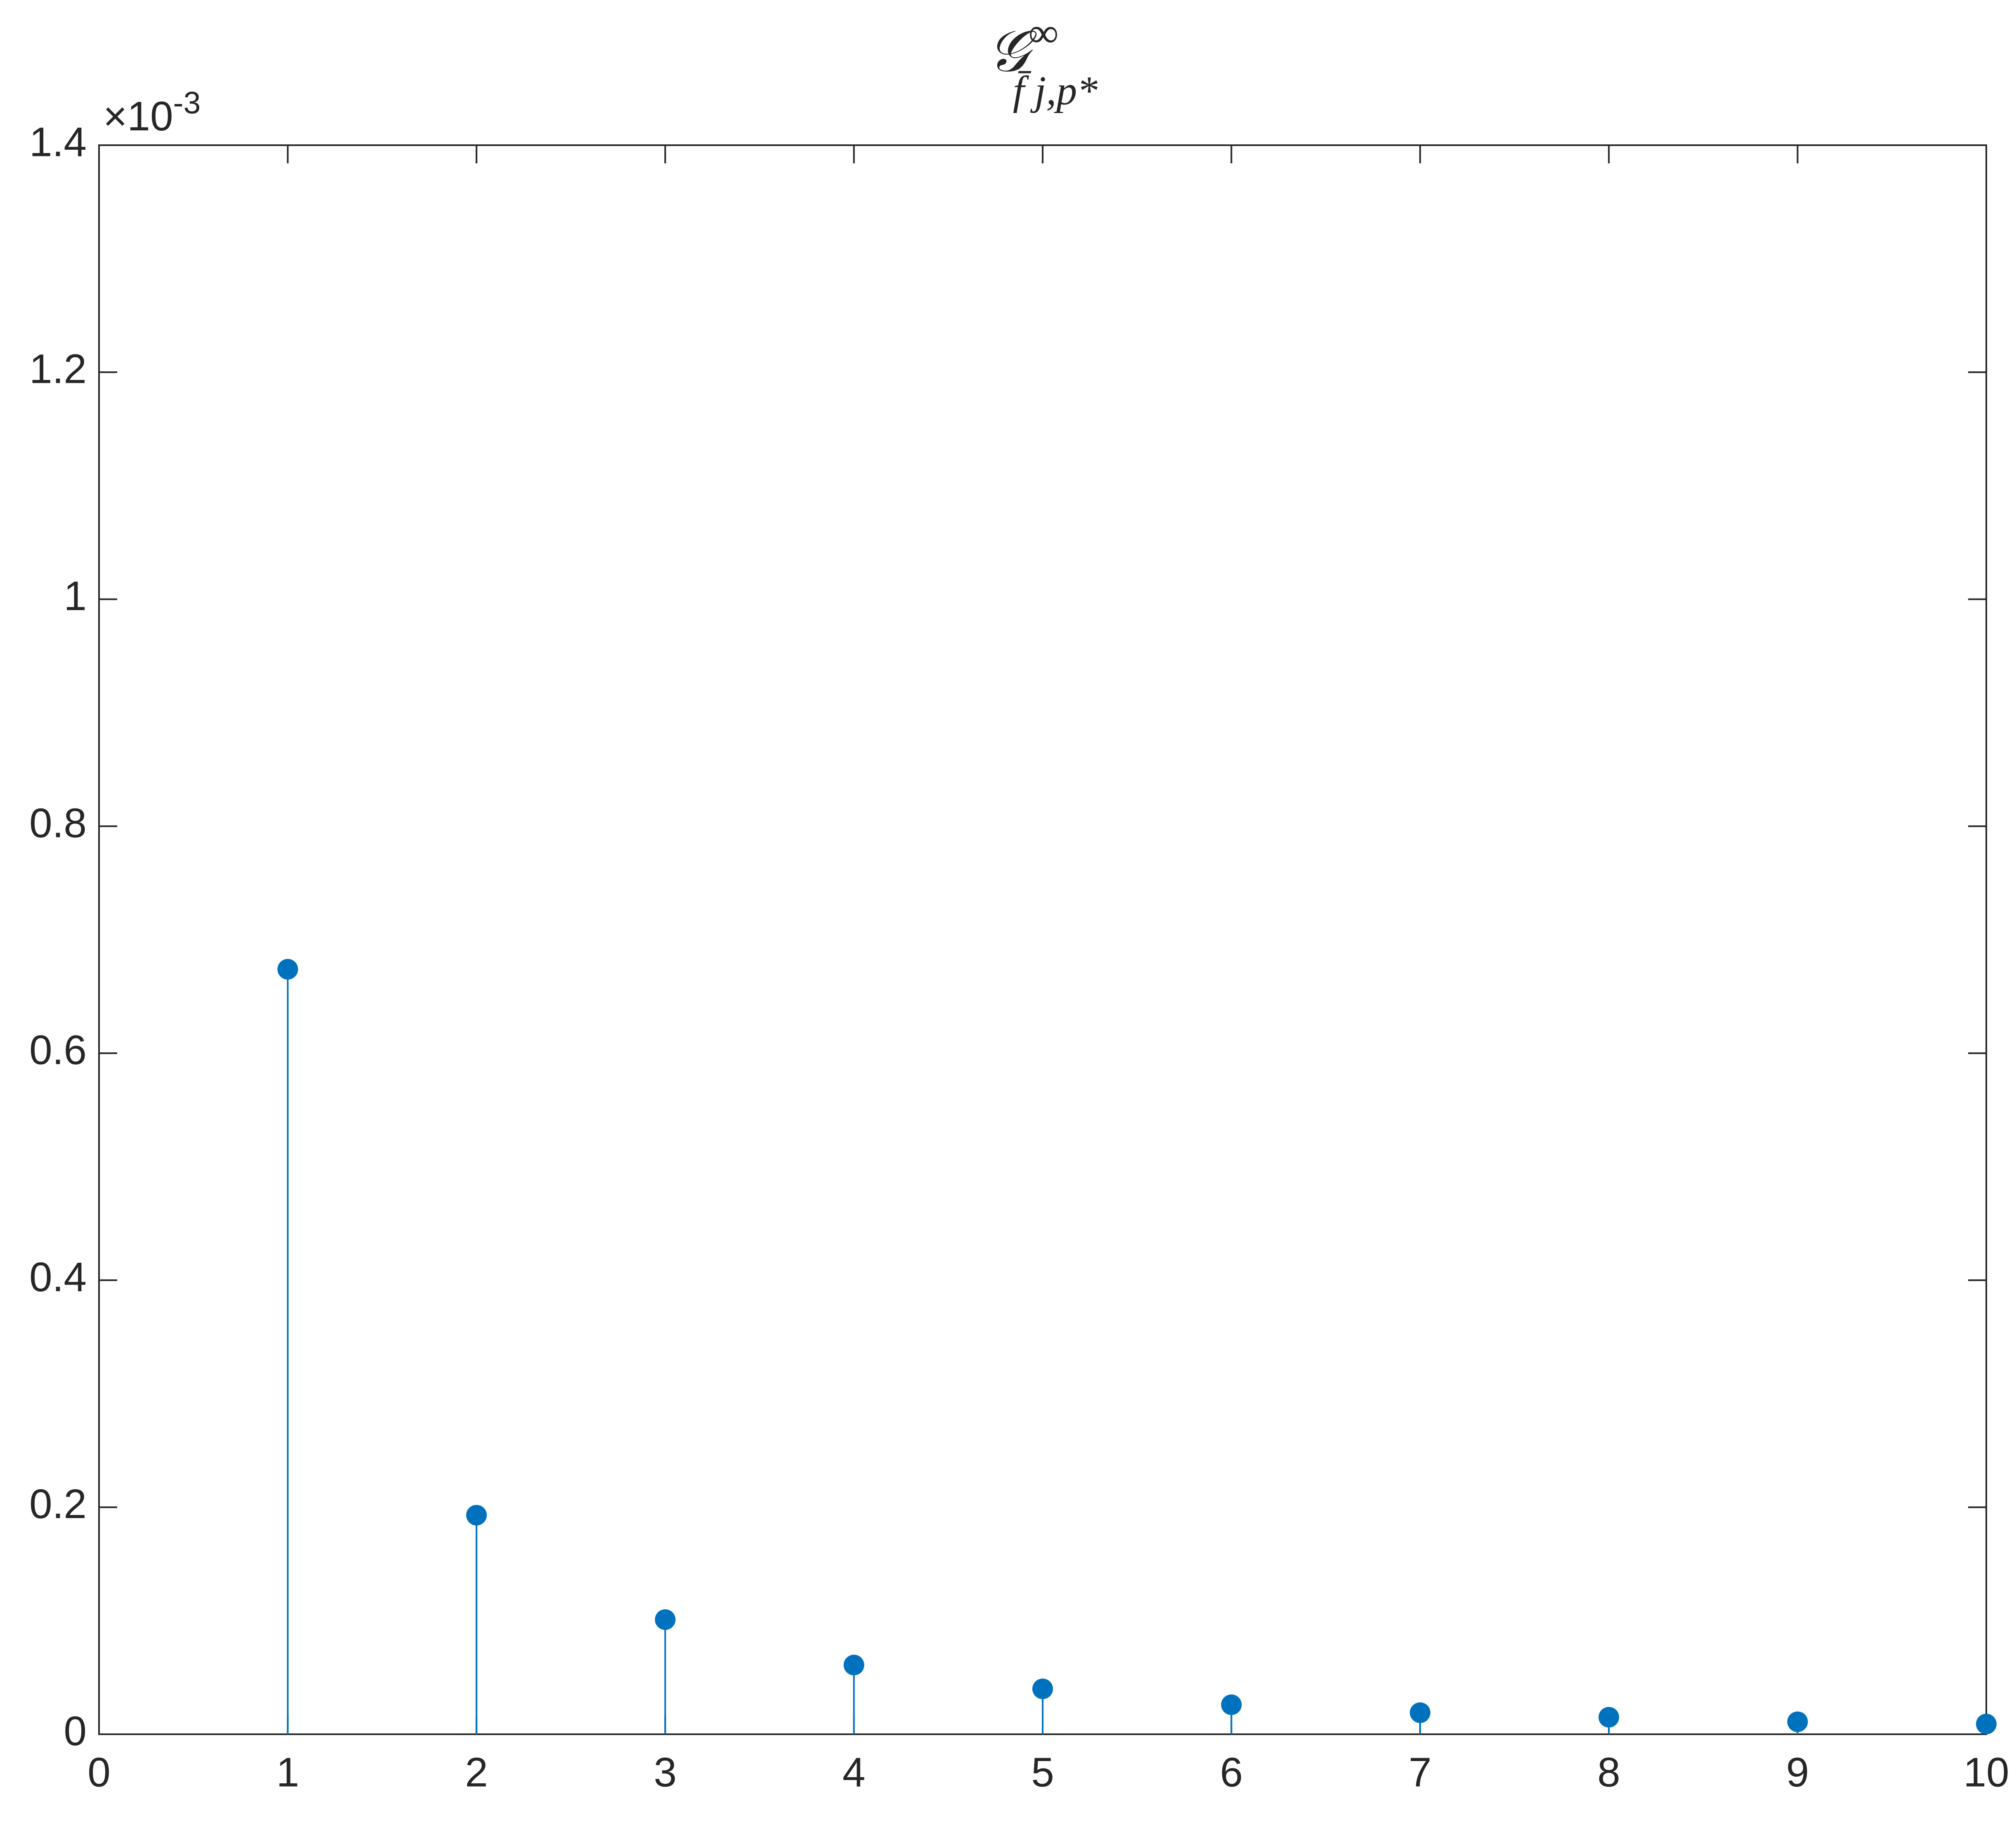  What do you see at coordinates (1798, 1772) in the screenshot?
I see `x-tick-label: 9` at bounding box center [1798, 1772].